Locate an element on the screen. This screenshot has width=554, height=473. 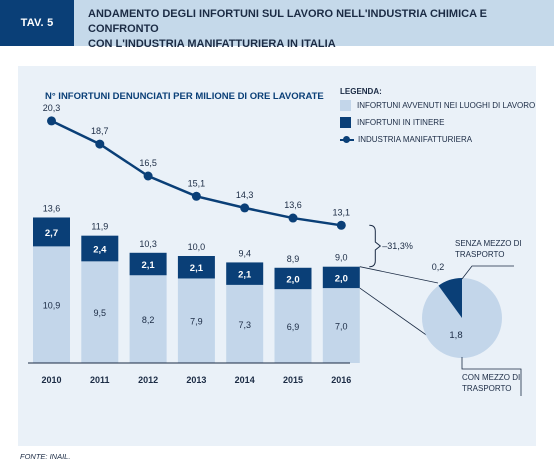
bracket-shape is located at coordinates (375, 246).